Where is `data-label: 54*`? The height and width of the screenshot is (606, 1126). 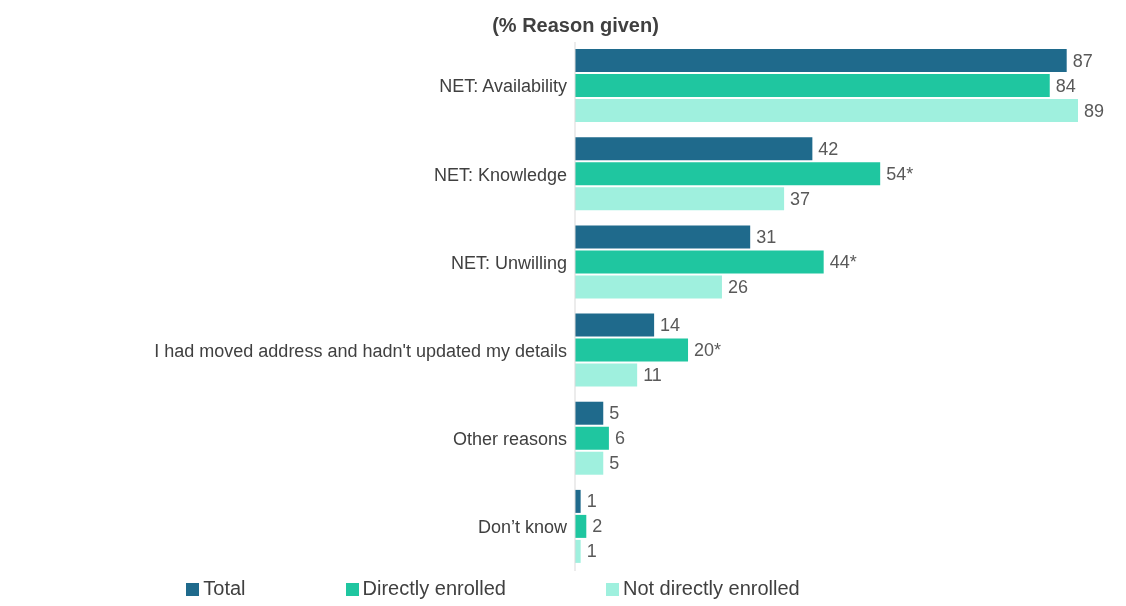 data-label: 54* is located at coordinates (900, 173).